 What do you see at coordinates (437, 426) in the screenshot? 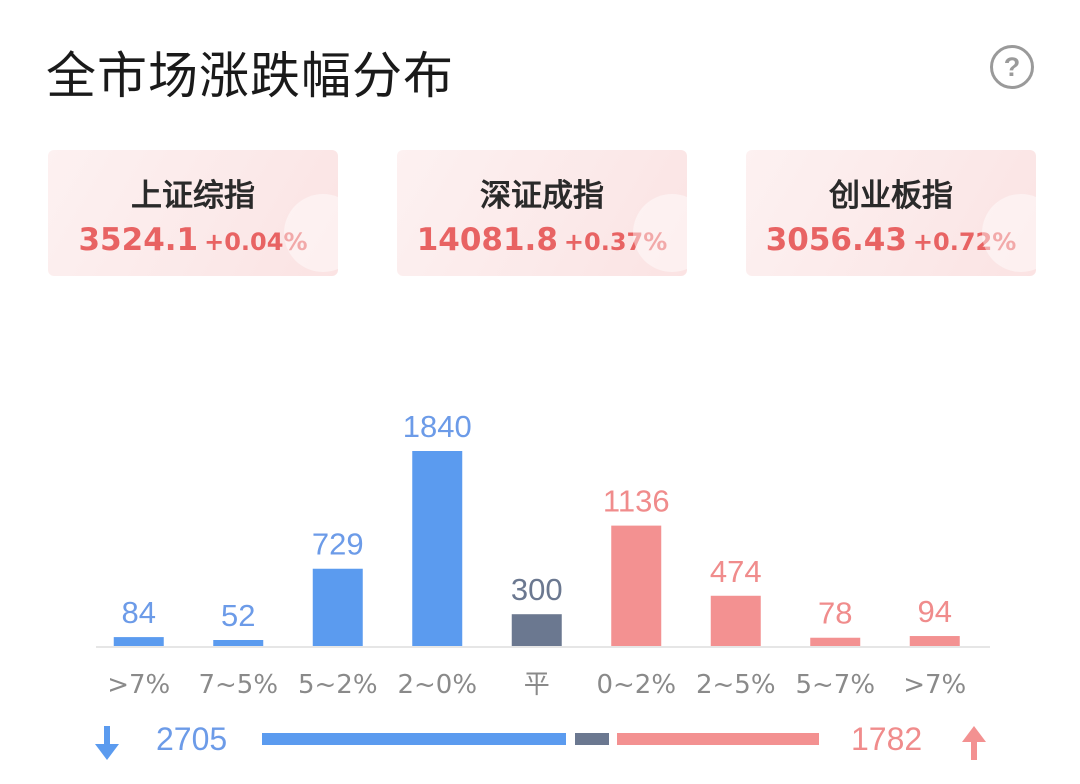
I see `value-label-3: 1840` at bounding box center [437, 426].